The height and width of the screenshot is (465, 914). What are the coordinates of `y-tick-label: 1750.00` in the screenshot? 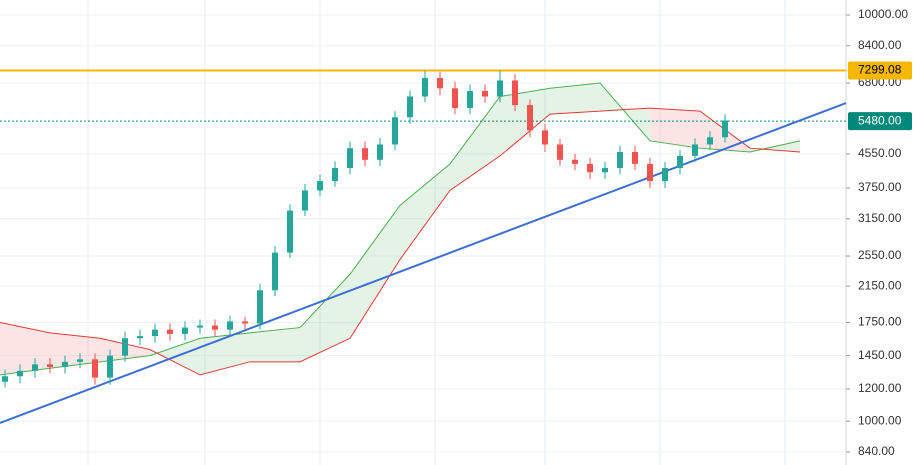 It's located at (880, 322).